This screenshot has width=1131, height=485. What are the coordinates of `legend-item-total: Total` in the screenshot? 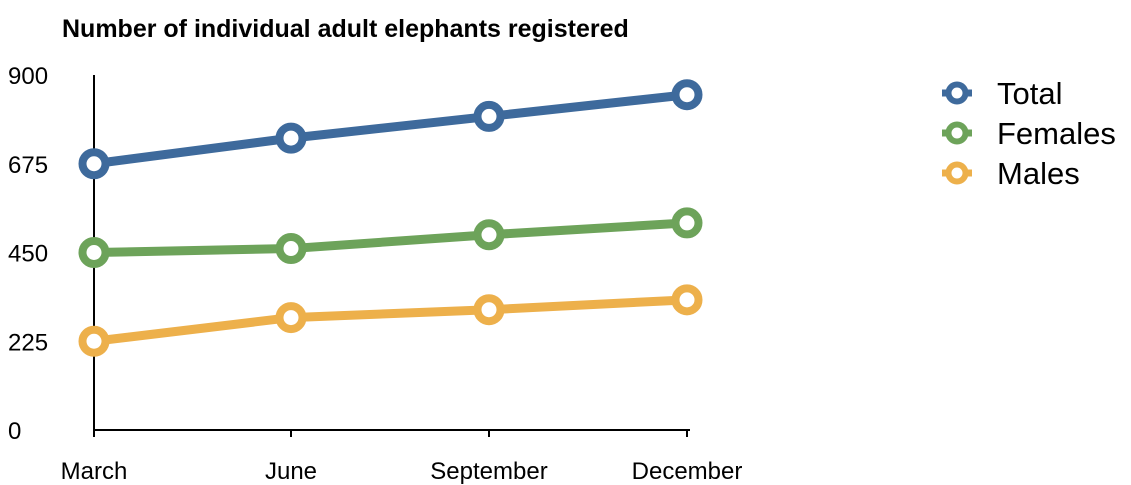 It's located at (1002, 93).